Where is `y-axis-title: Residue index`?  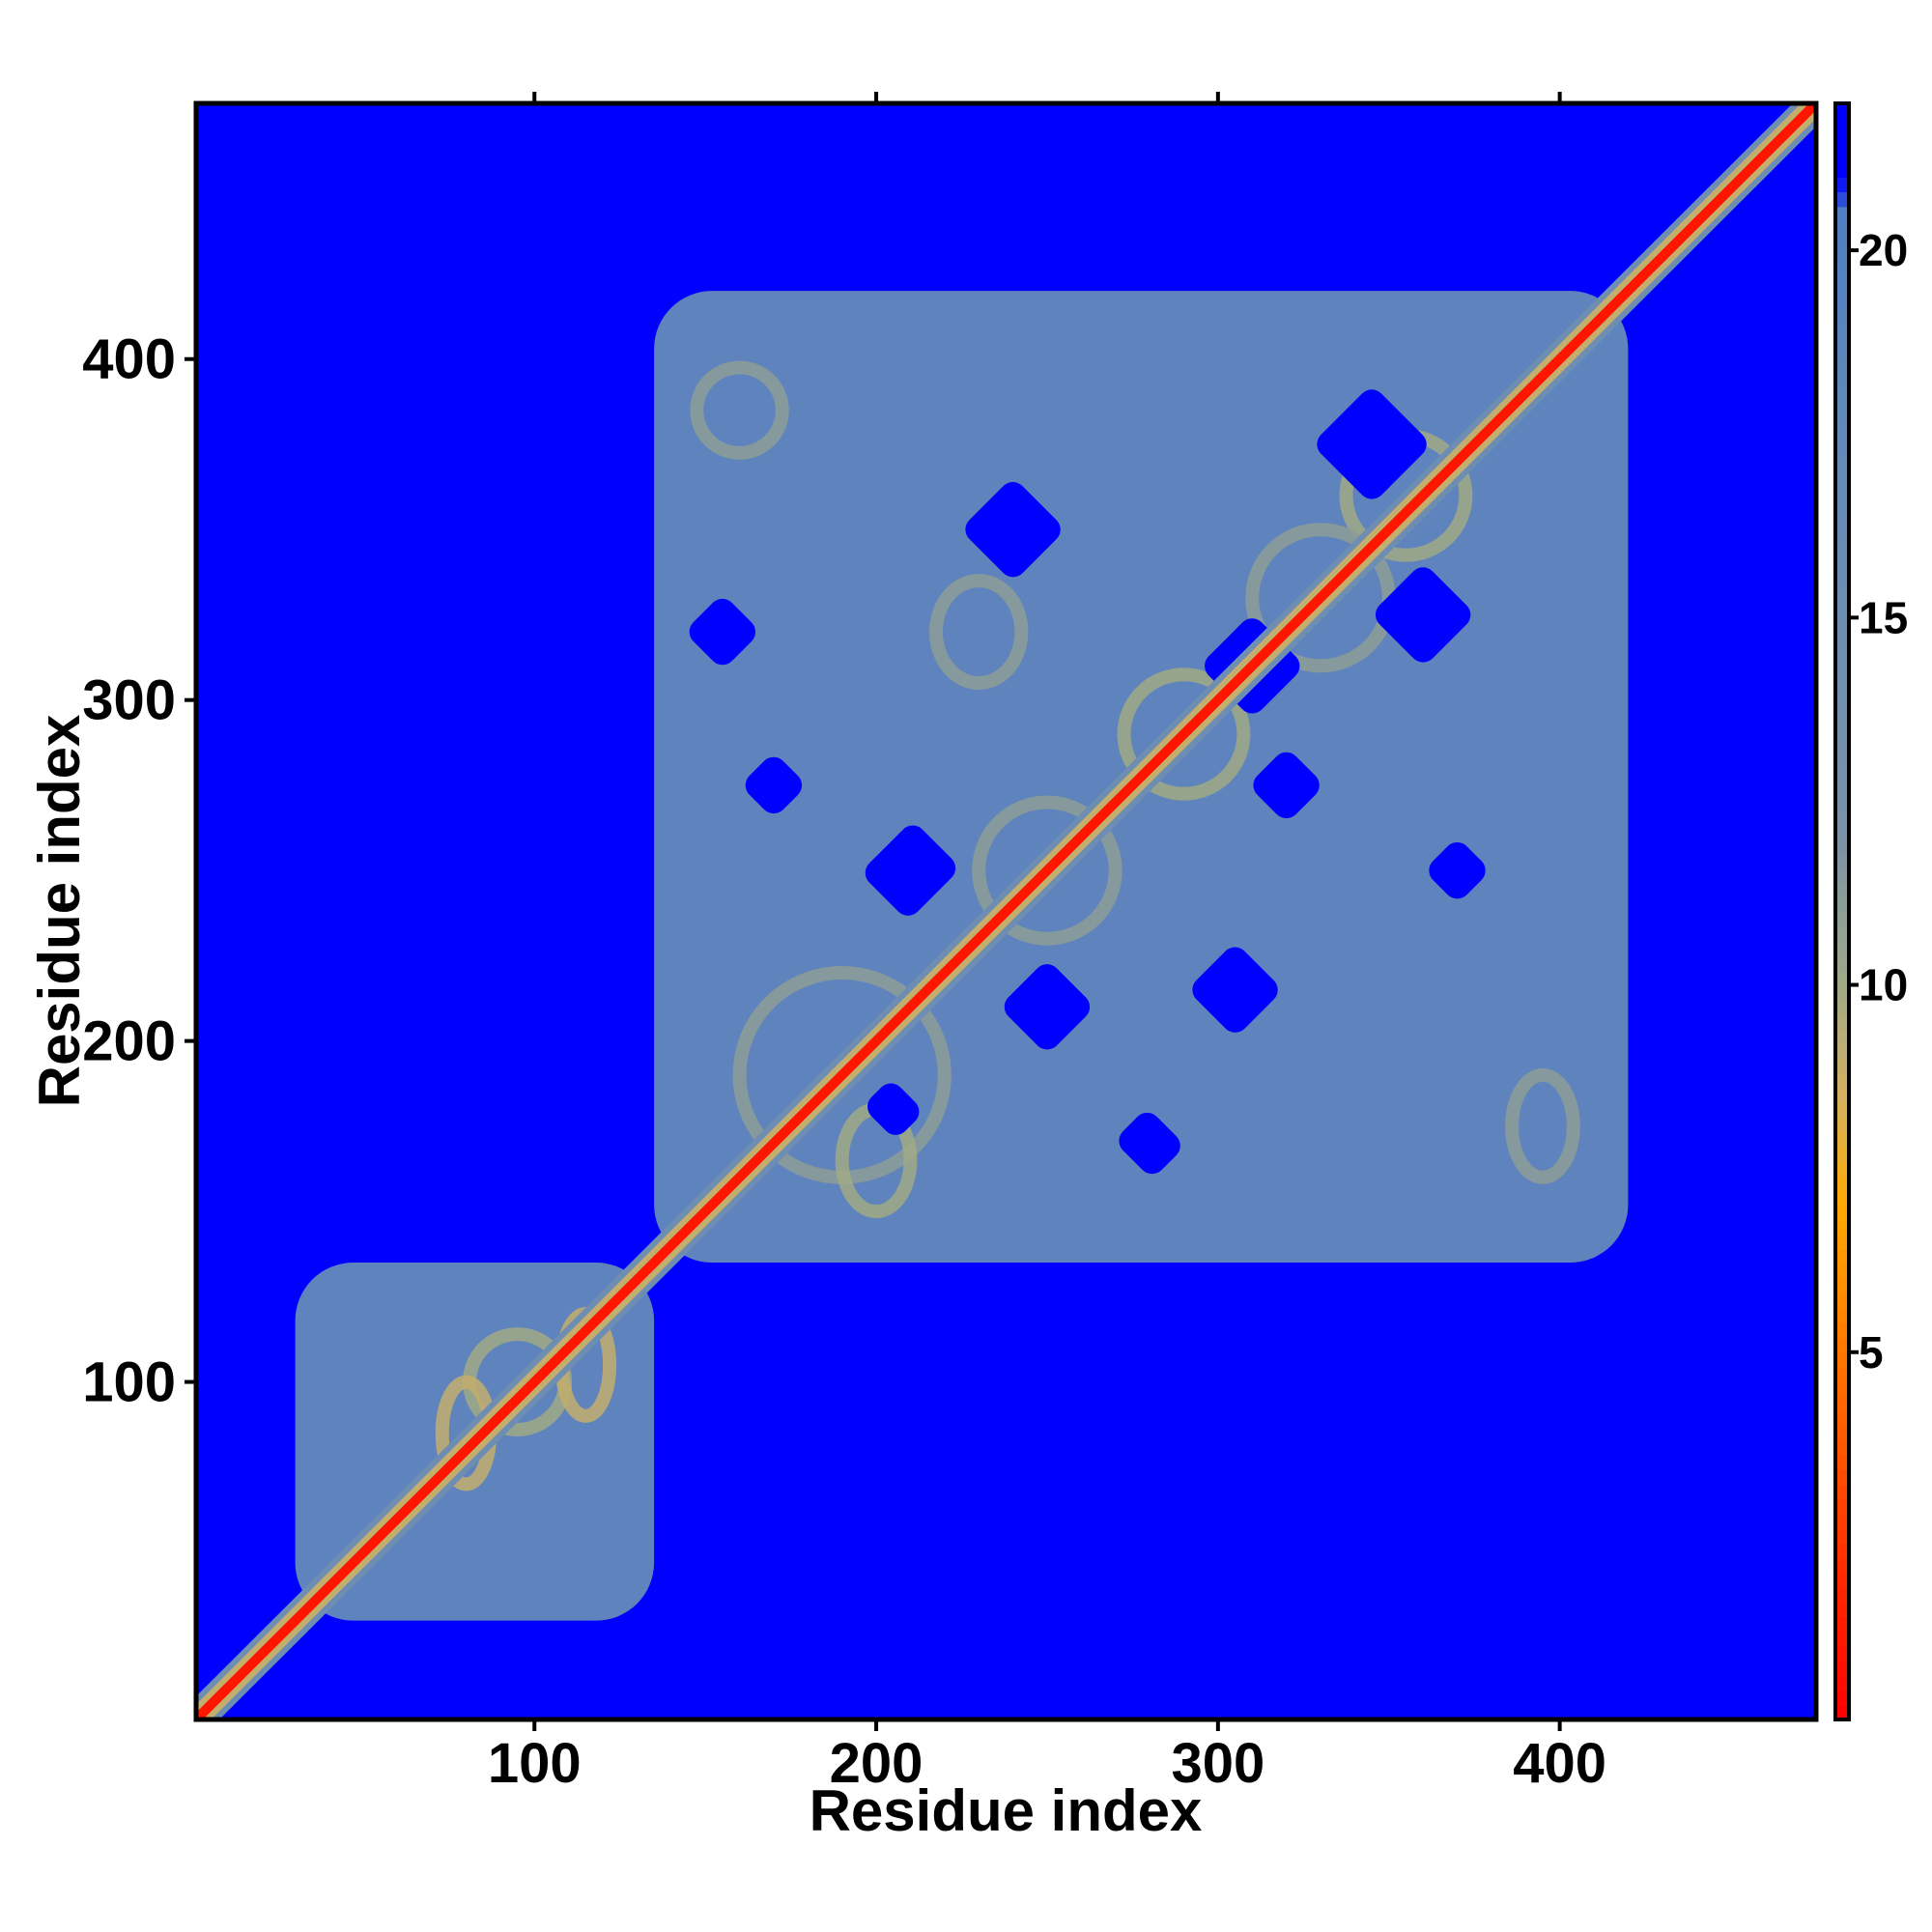
y-axis-title: Residue index is located at coordinates (59, 911).